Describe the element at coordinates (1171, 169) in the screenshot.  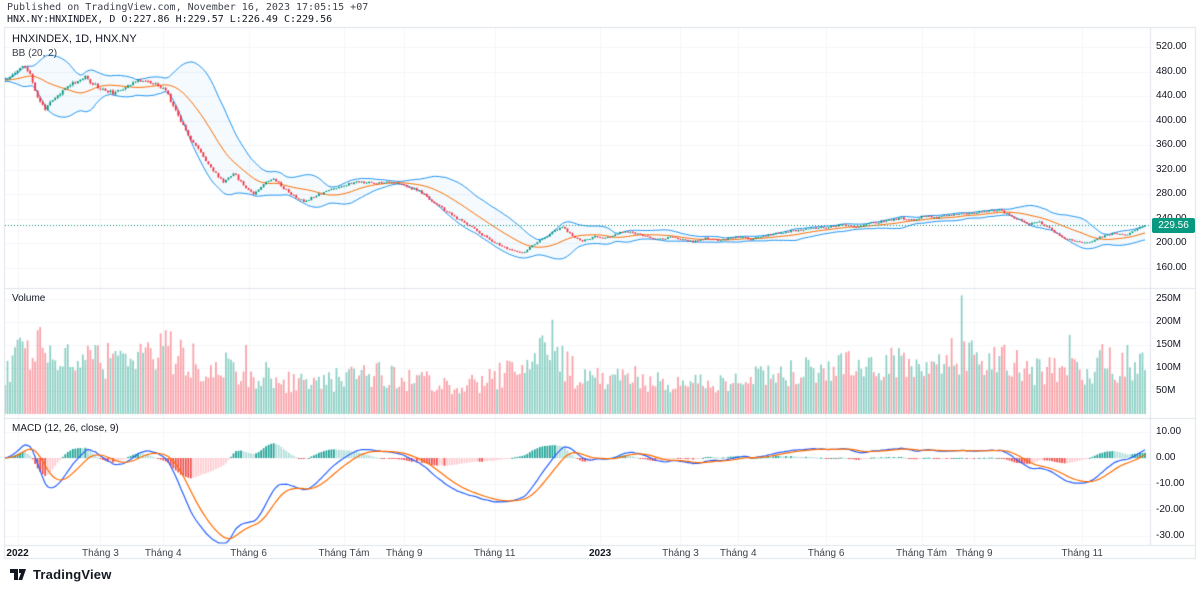
I see `price-axis-label: 320.00` at that location.